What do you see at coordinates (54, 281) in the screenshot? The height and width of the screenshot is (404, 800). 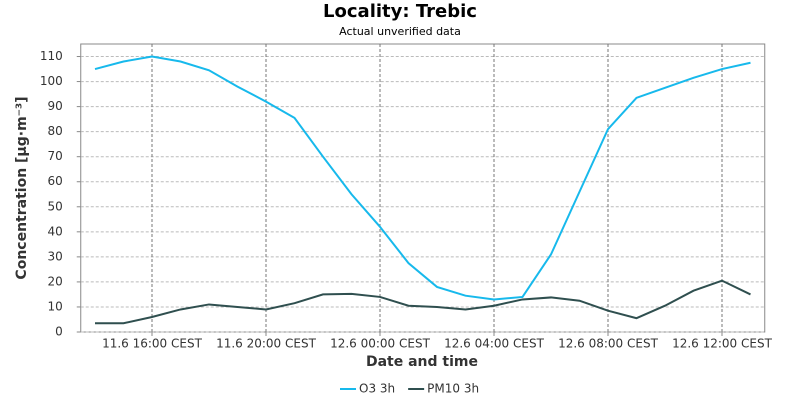 I see `y-tick-label: 20` at bounding box center [54, 281].